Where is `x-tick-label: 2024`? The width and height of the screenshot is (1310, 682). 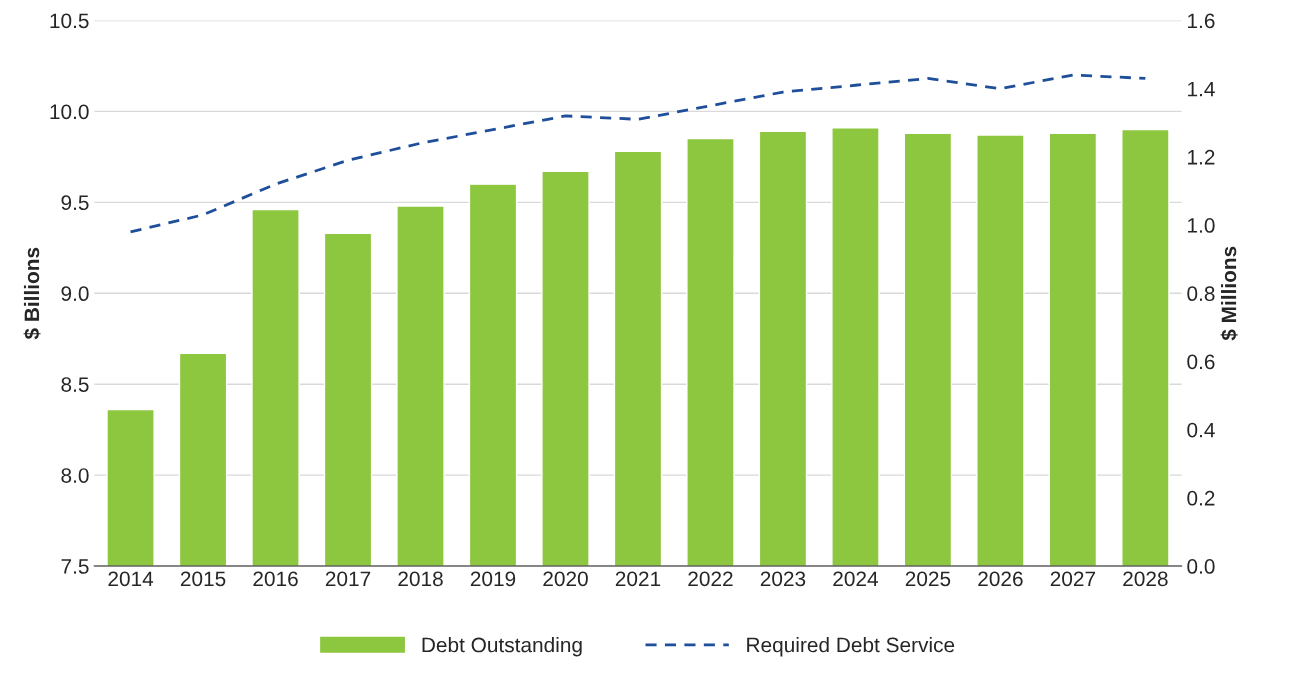
x-tick-label: 2024 is located at coordinates (855, 579).